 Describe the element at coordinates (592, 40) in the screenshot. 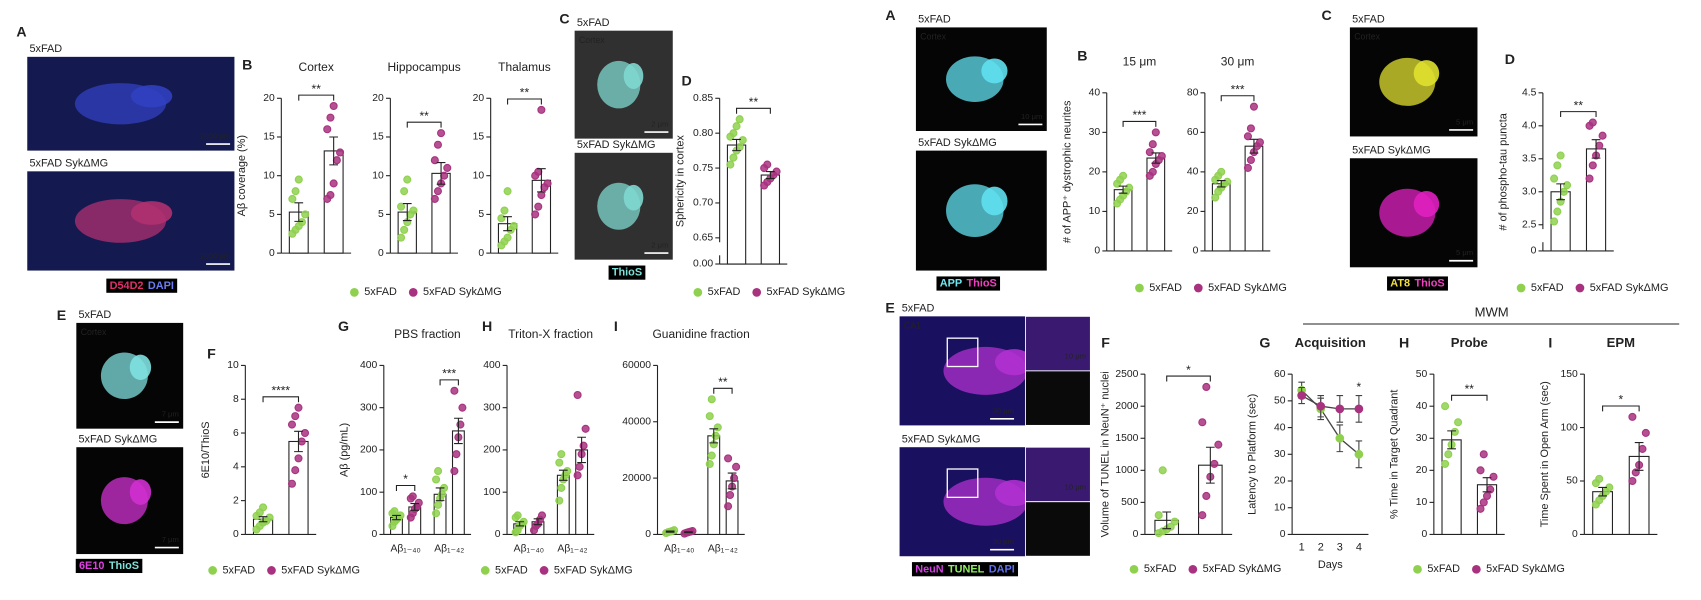

I see `inset-label: Cortex` at that location.